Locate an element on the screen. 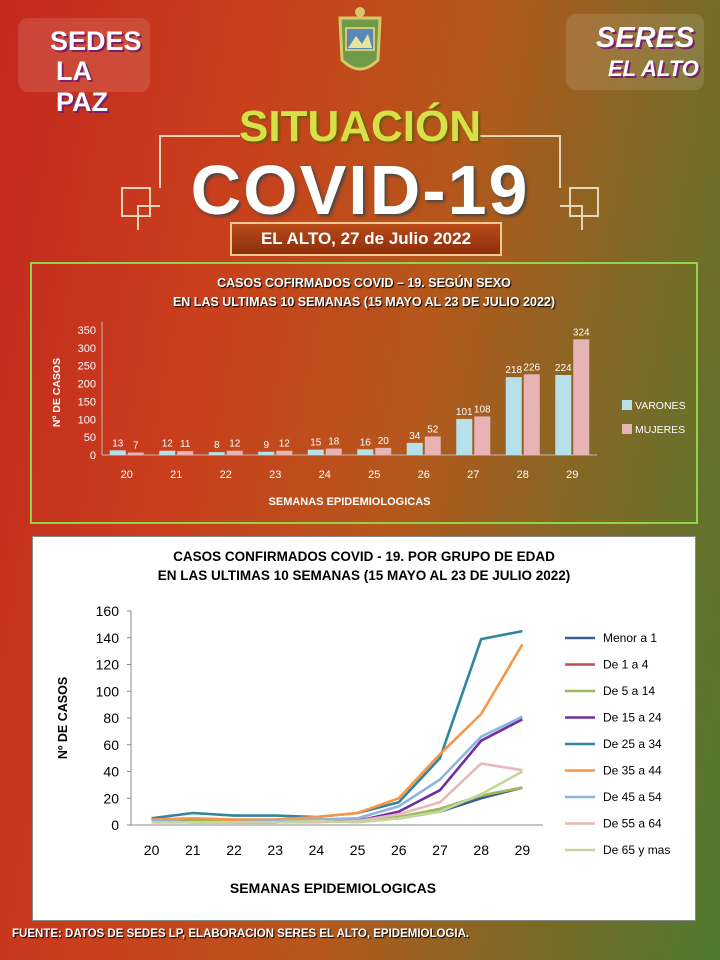  bar-data-label: 324 is located at coordinates (581, 332).